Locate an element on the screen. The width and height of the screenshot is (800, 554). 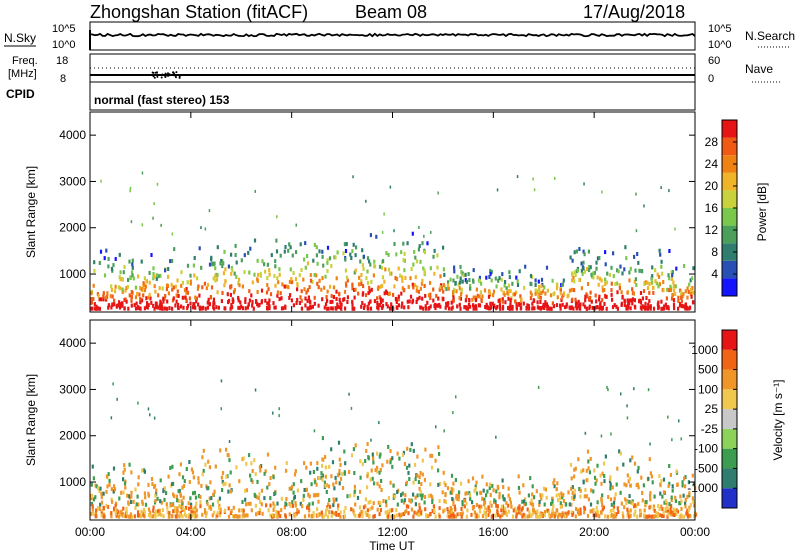
xtick-label: 16:00 is located at coordinates (493, 532).